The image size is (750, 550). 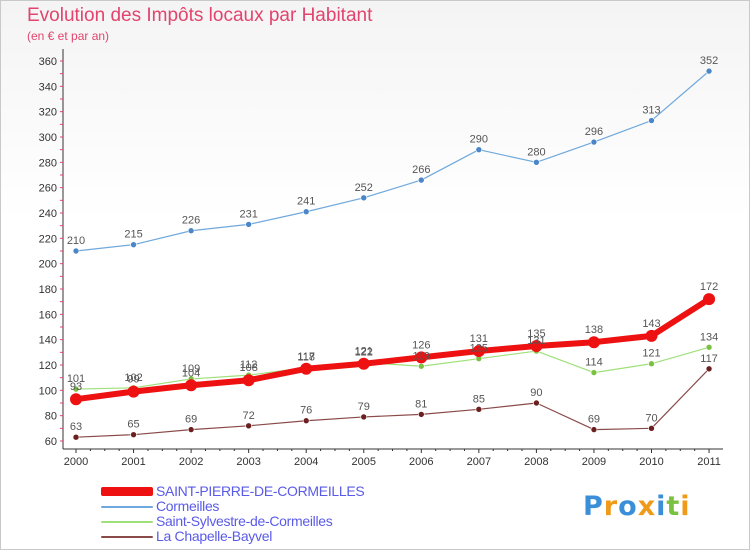 What do you see at coordinates (364, 188) in the screenshot?
I see `data-label: 252` at bounding box center [364, 188].